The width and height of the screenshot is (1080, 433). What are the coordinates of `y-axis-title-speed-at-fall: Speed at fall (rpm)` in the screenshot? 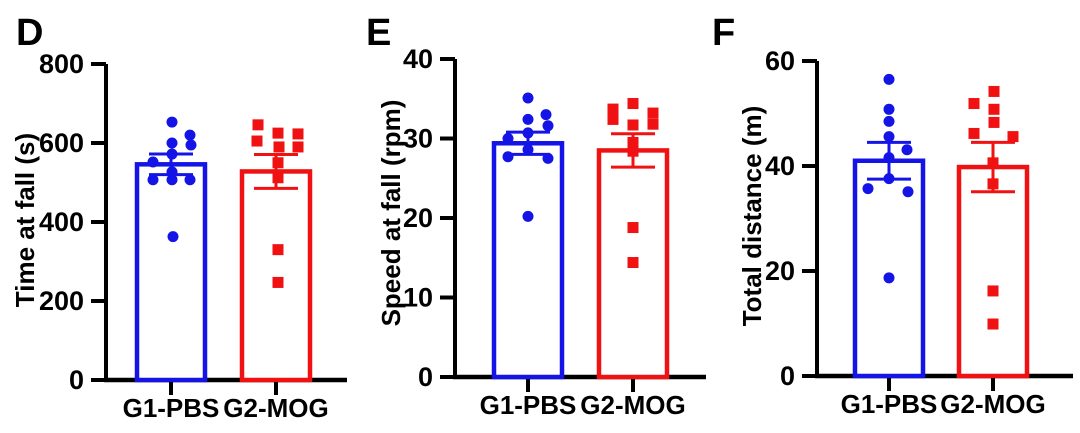 It's located at (391, 213).